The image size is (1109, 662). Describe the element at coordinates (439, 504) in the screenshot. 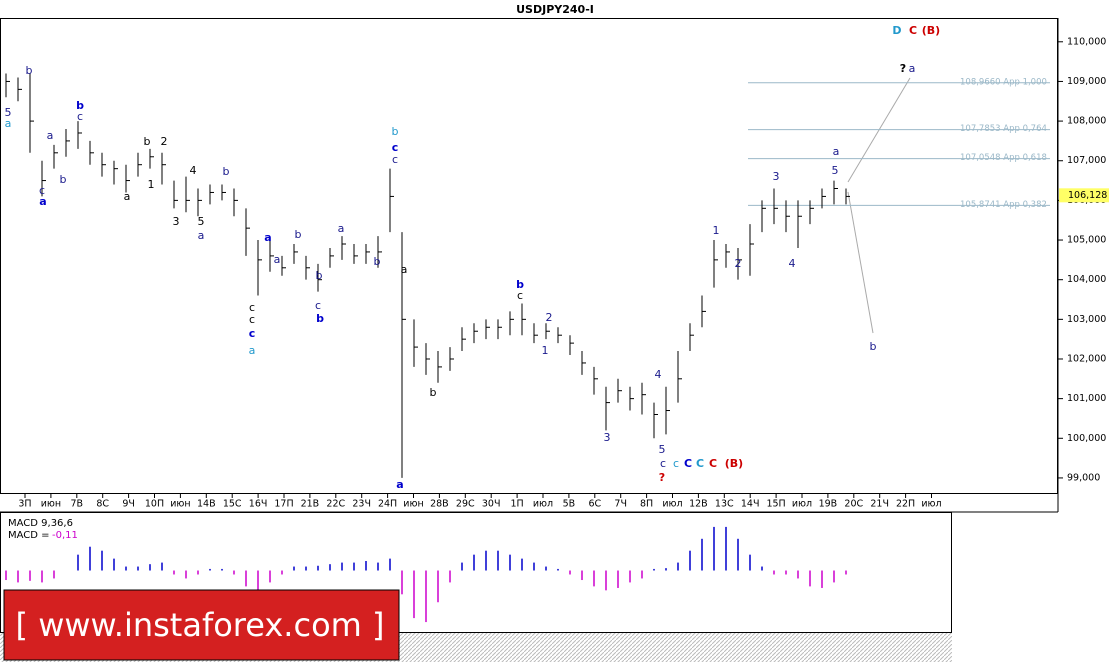

I see `x-tick-label: 28В` at that location.